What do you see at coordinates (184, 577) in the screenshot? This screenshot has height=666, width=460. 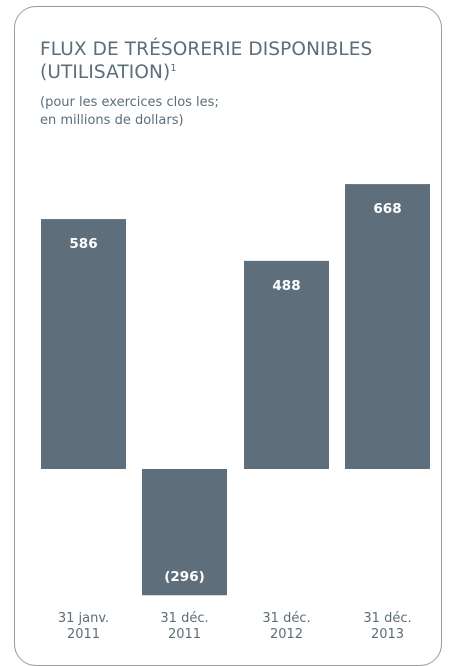 I see `bar-value-label-2: (296)` at bounding box center [184, 577].